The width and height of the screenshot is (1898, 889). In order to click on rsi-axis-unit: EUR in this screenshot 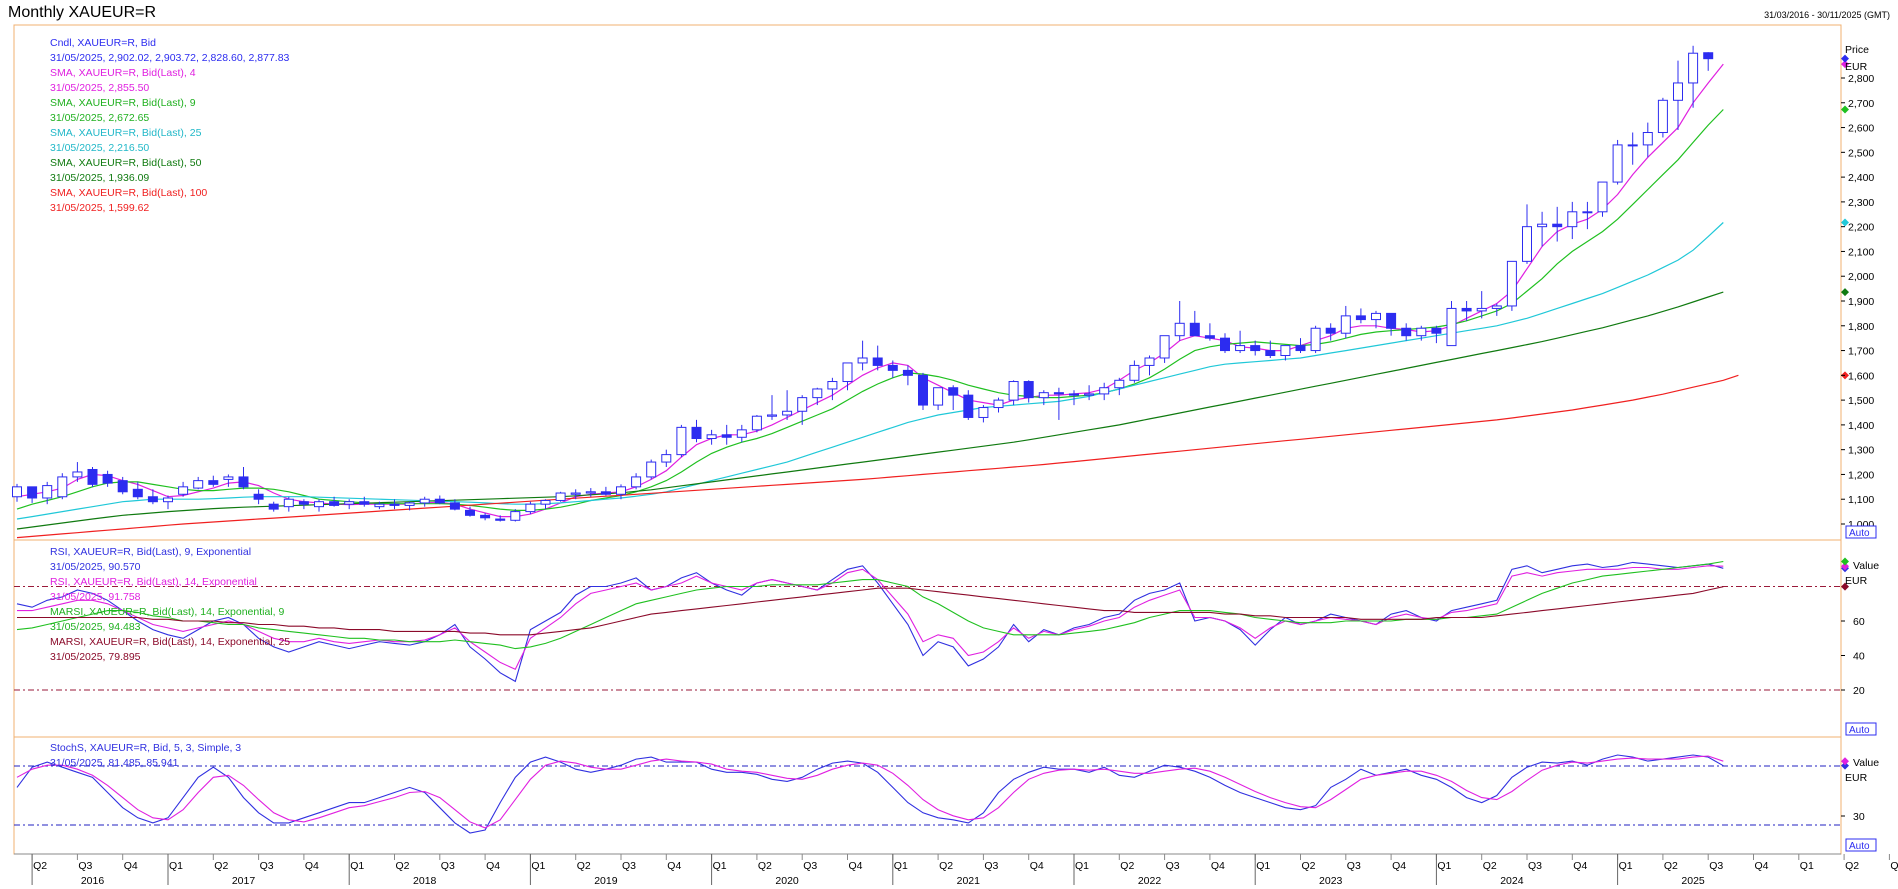, I will do `click(1856, 581)`.